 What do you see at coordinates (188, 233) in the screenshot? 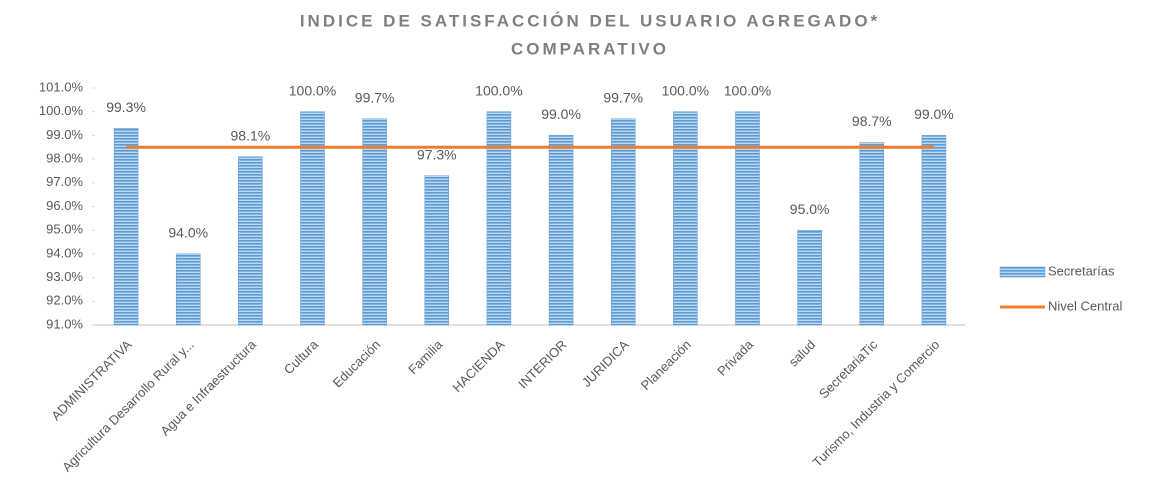
I see `data-label: 94.0%` at bounding box center [188, 233].